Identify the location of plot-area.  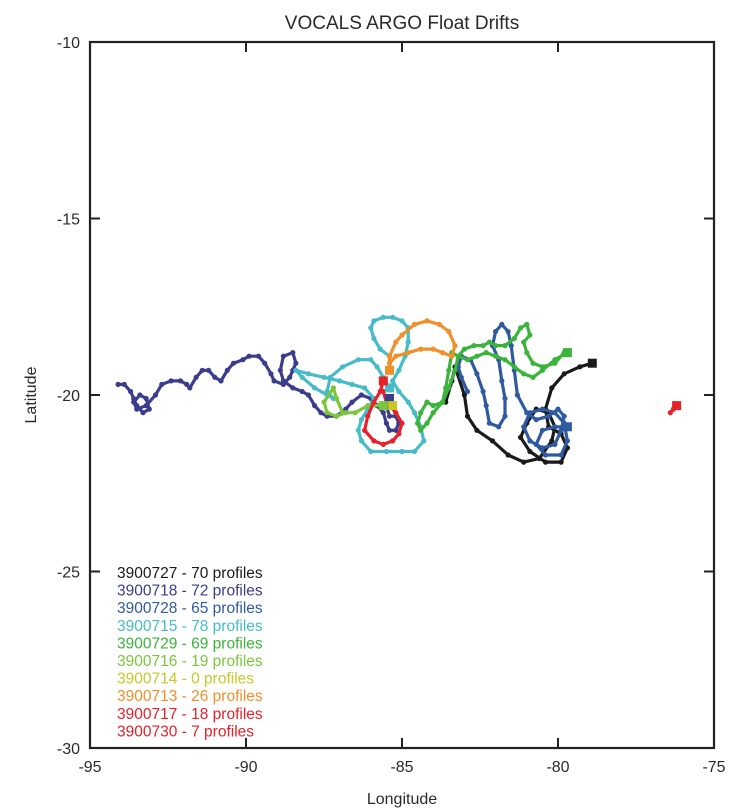
(398, 389).